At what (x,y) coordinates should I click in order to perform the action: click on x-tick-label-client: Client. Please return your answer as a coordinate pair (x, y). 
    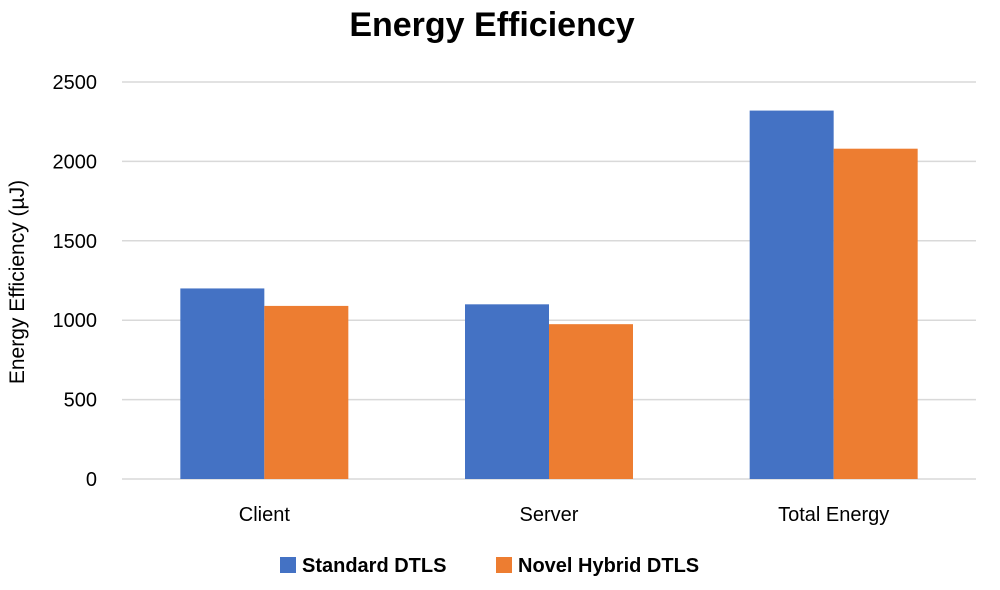
    Looking at the image, I should click on (265, 515).